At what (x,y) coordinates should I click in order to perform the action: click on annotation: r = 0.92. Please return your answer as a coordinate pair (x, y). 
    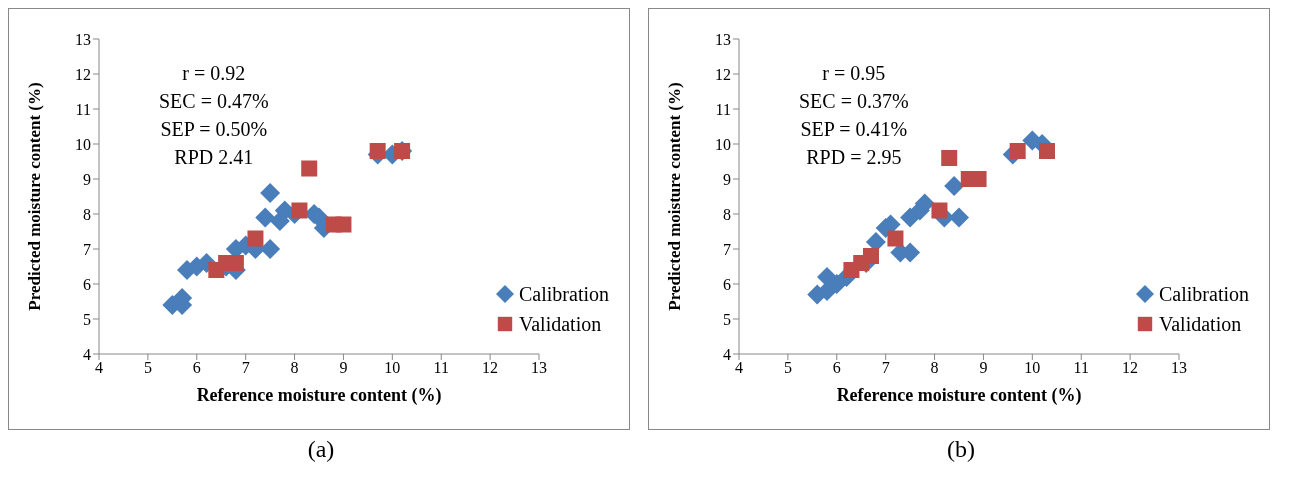
    Looking at the image, I should click on (214, 73).